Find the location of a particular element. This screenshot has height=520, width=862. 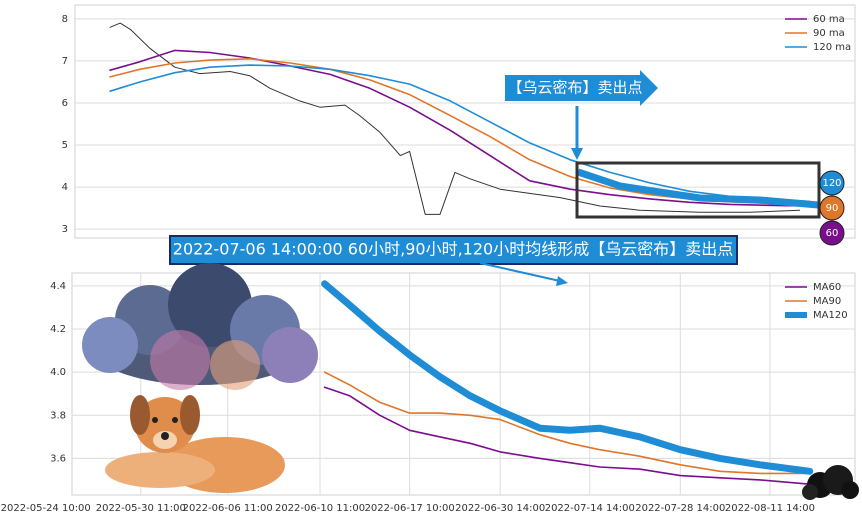

x-tick-label: 2022-06-10 11:00 is located at coordinates (320, 508).